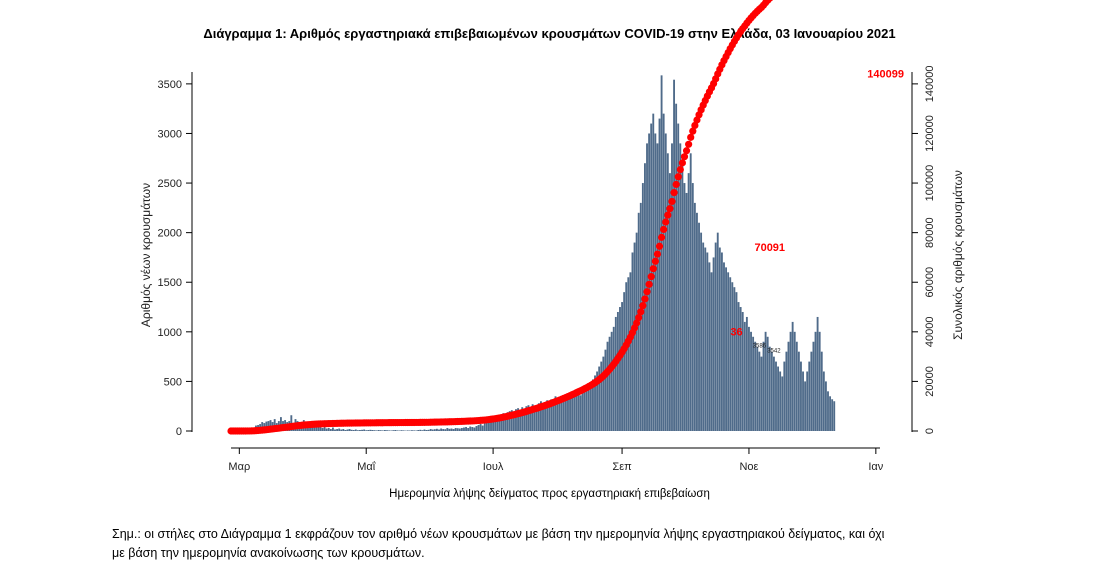  I want to click on y-tick-label: 500, so click(173, 382).